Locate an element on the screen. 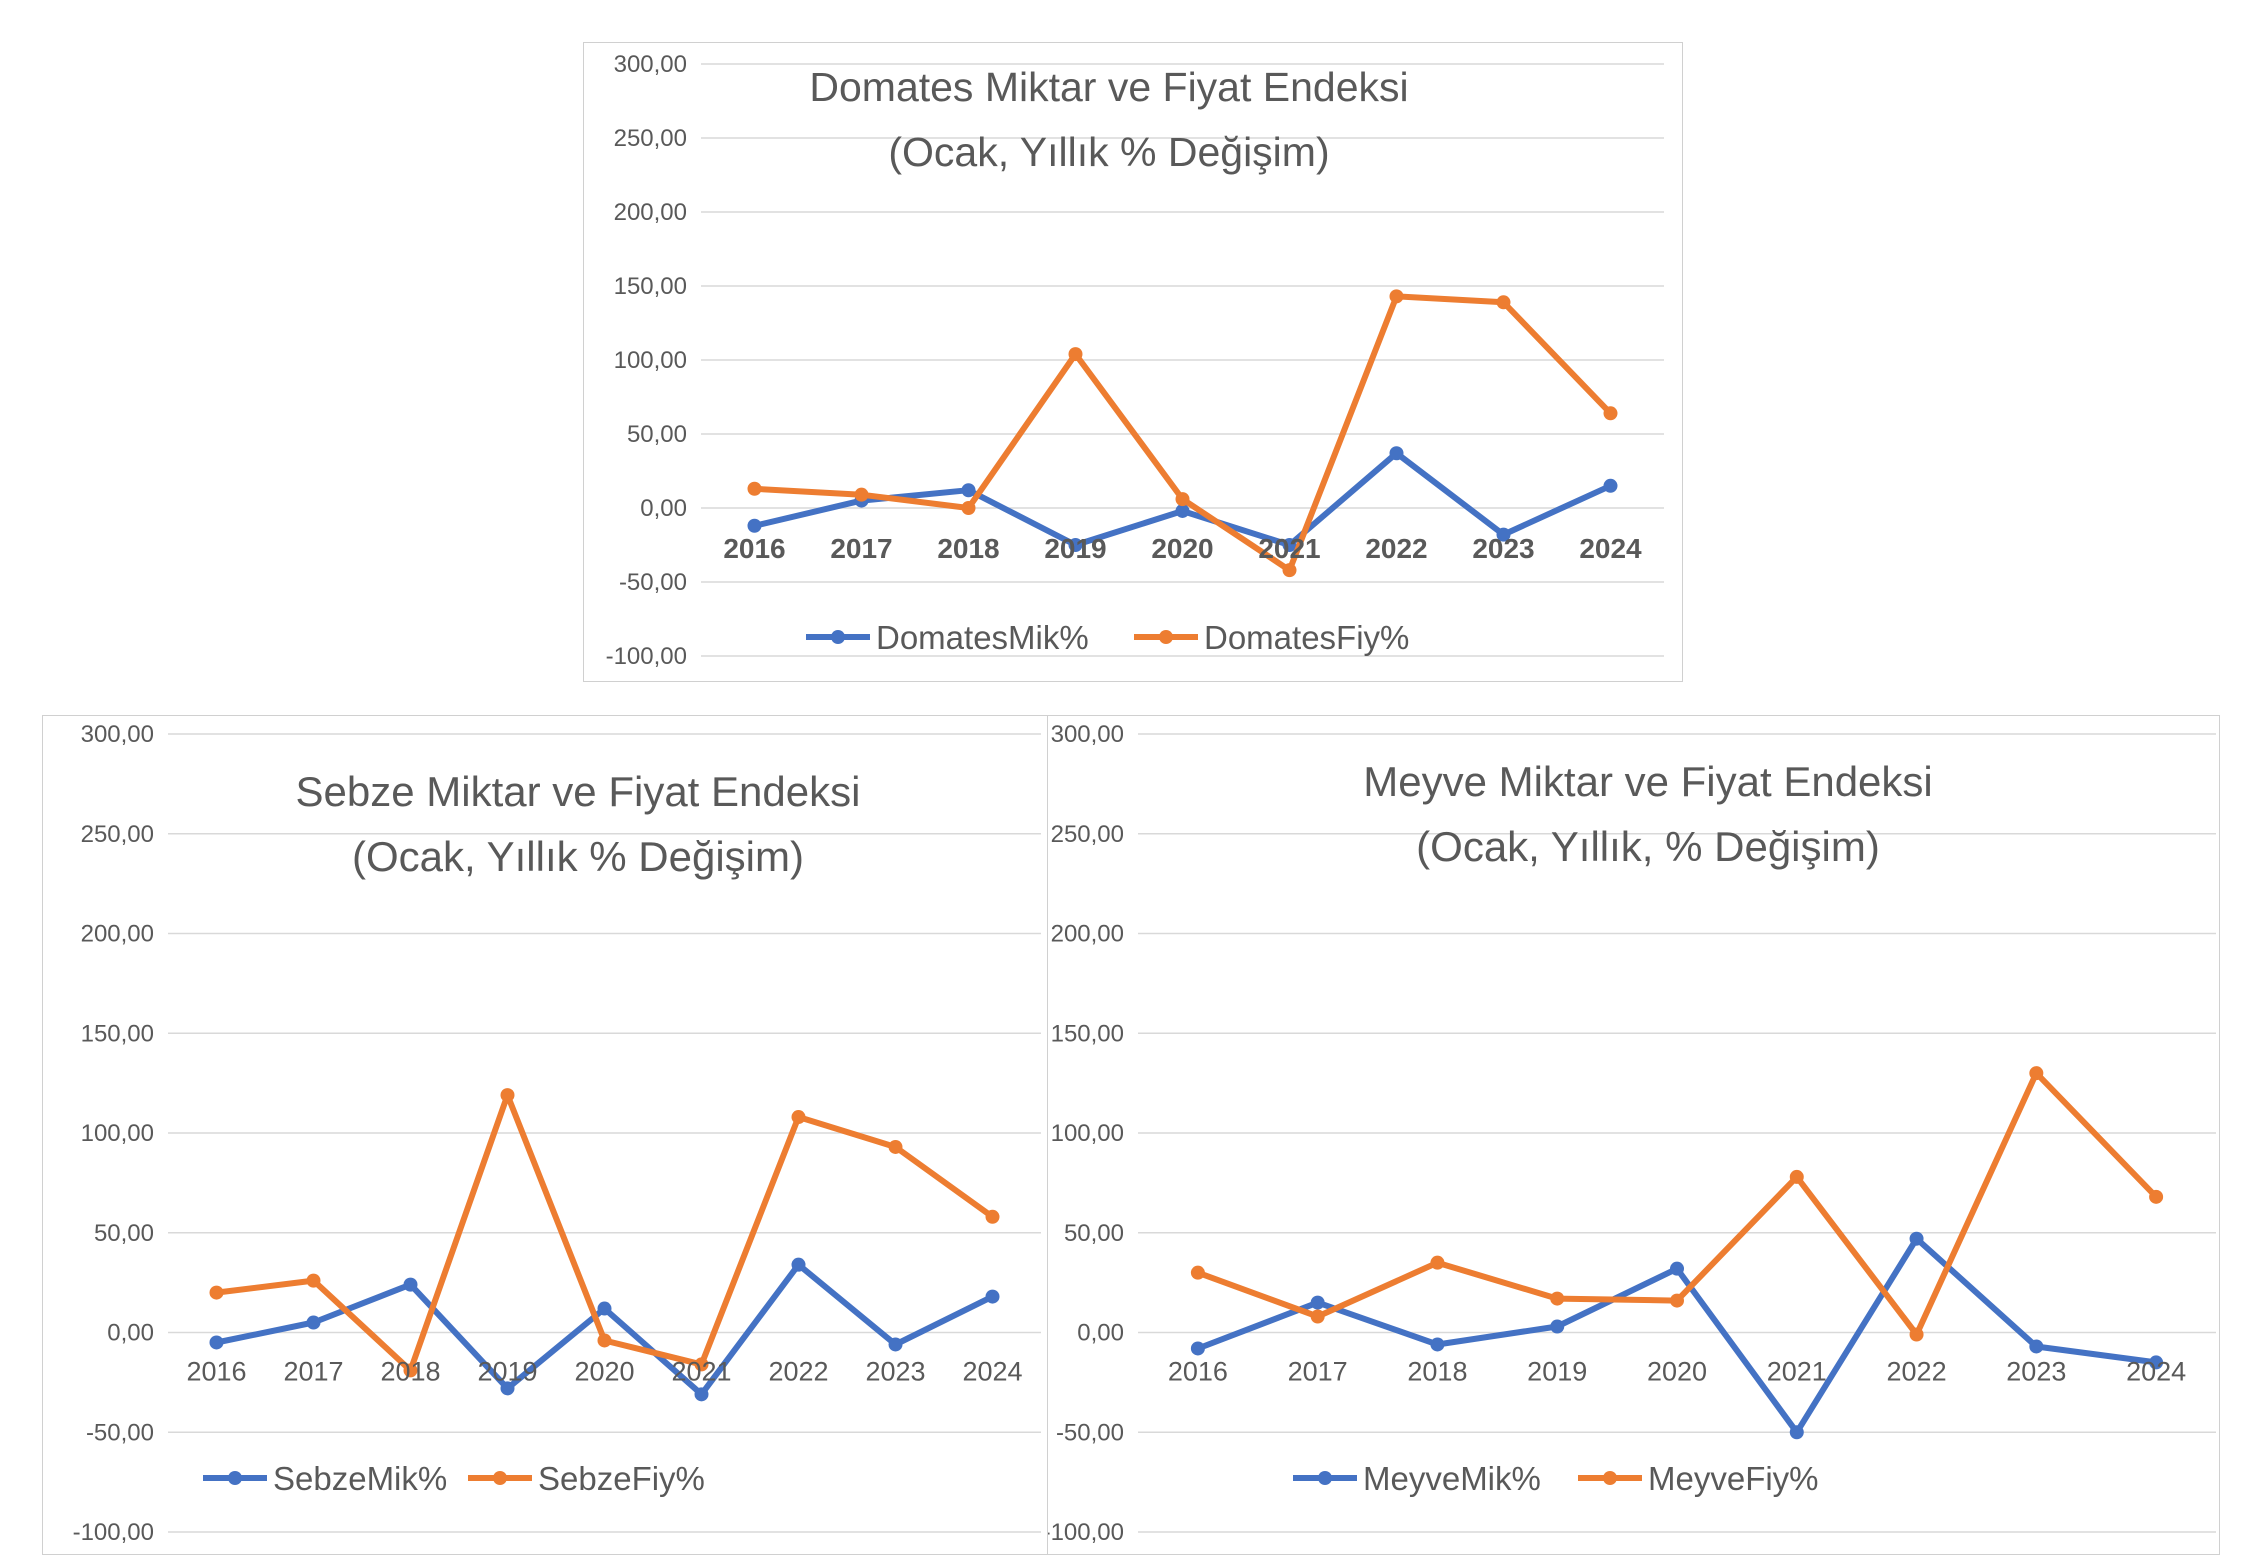  legend-label: SebzeMik% is located at coordinates (360, 1478).